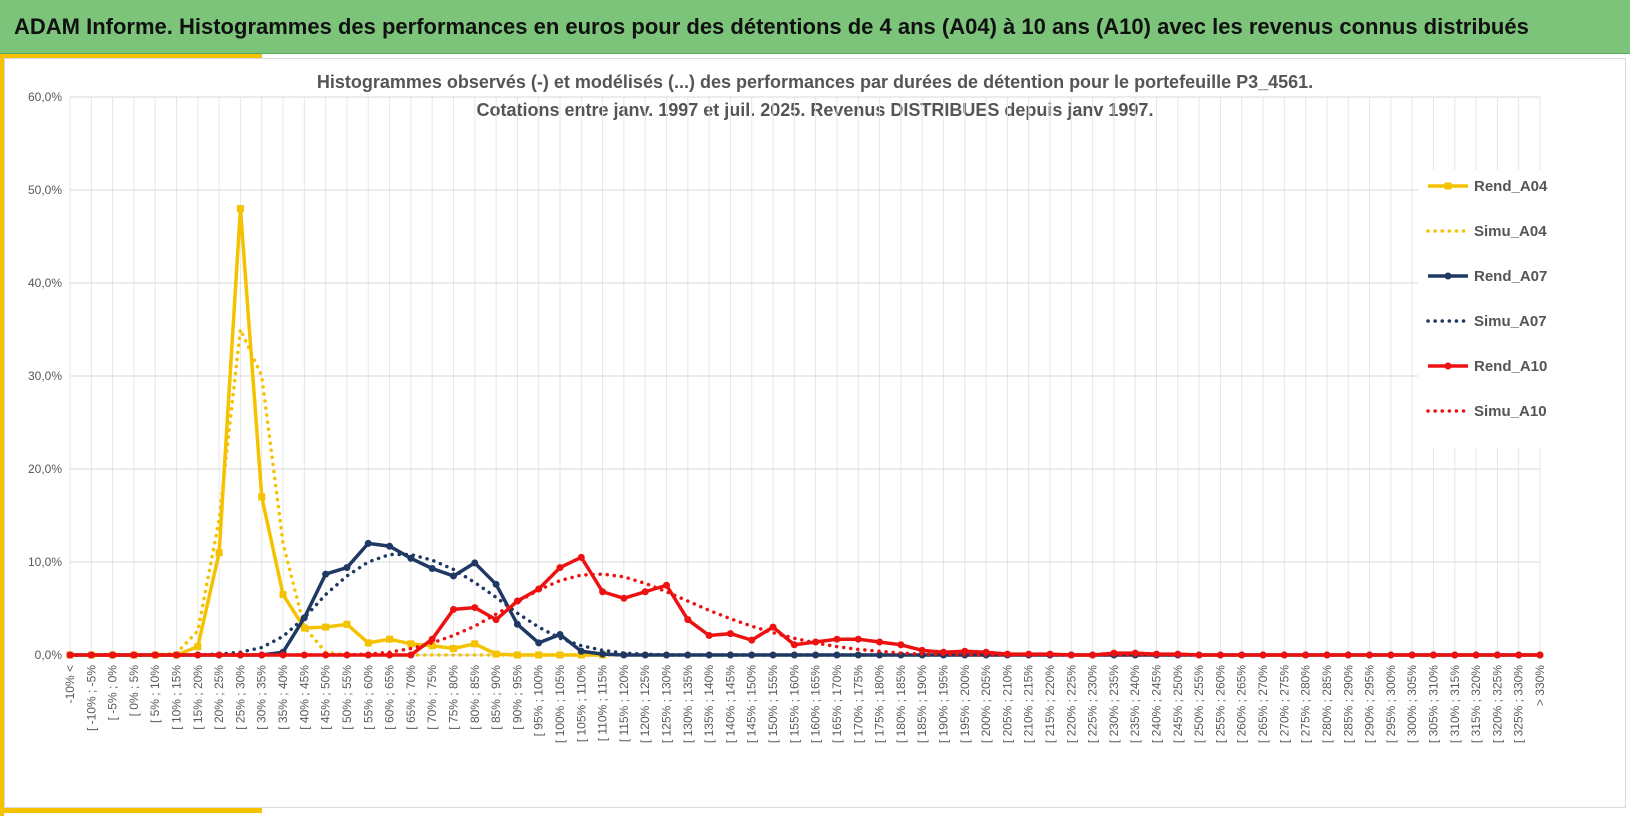 Image resolution: width=1630 pixels, height=816 pixels. Describe the element at coordinates (45, 190) in the screenshot. I see `y-tick-label: 50,0%` at that location.